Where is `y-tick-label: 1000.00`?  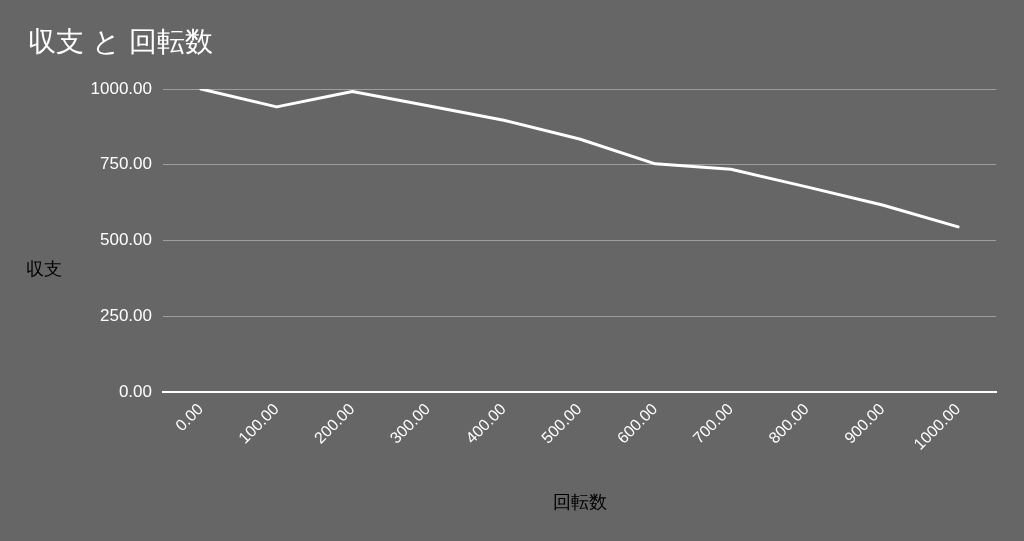
y-tick-label: 1000.00 is located at coordinates (121, 88).